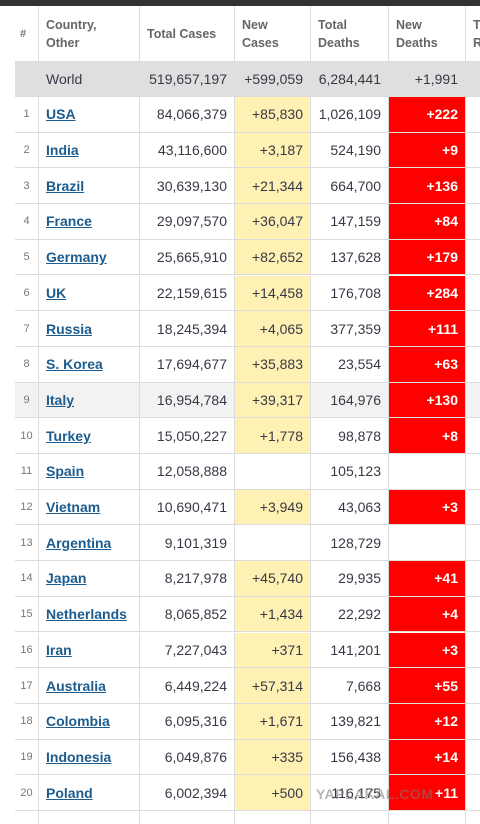  I want to click on stat-cell: 524,190, so click(350, 150).